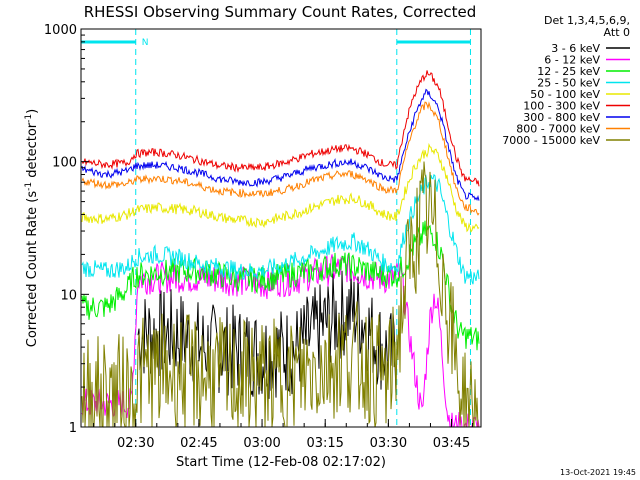 The width and height of the screenshot is (640, 480). What do you see at coordinates (32, 152) in the screenshot?
I see `y-axis-label-mid: detector` at bounding box center [32, 152].